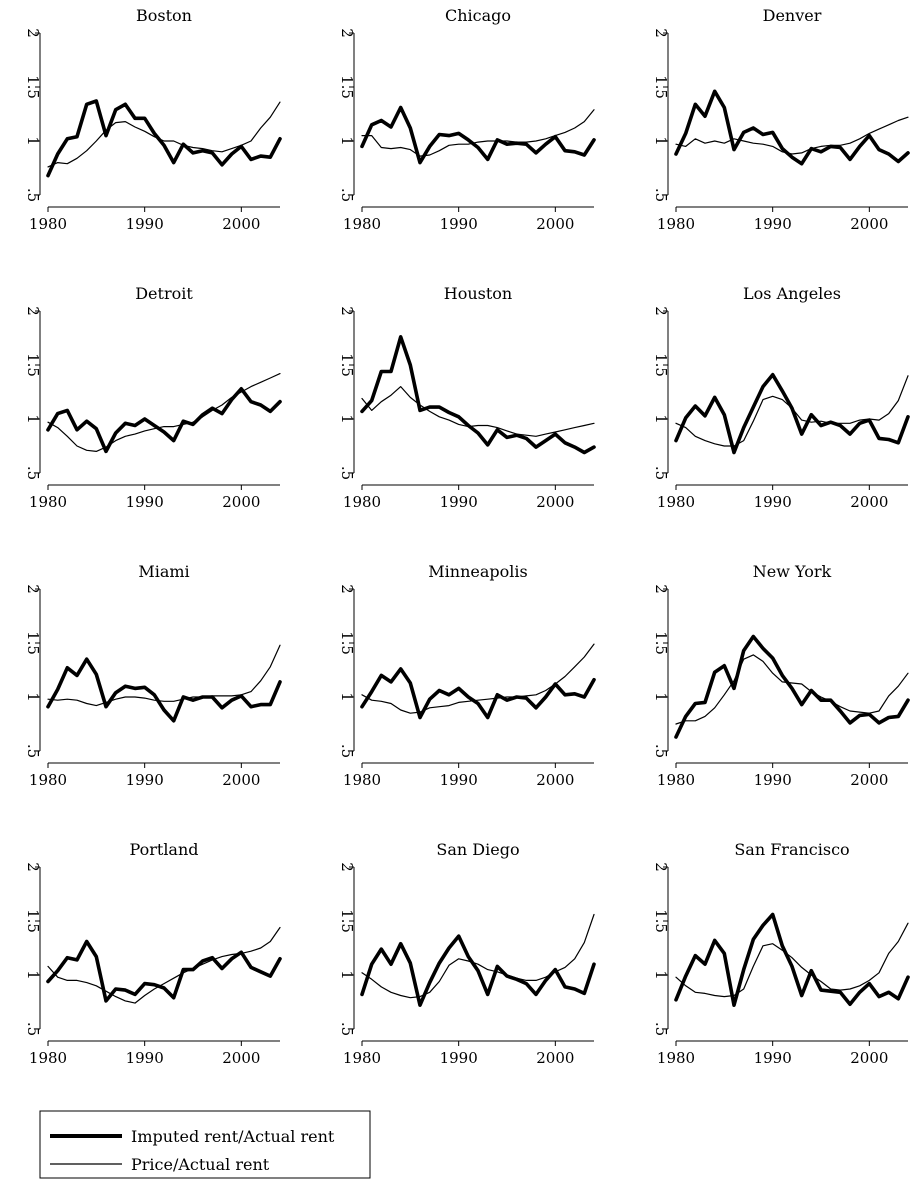 The width and height of the screenshot is (916, 1180). What do you see at coordinates (163, 849) in the screenshot?
I see `panel-title: Portland` at bounding box center [163, 849].